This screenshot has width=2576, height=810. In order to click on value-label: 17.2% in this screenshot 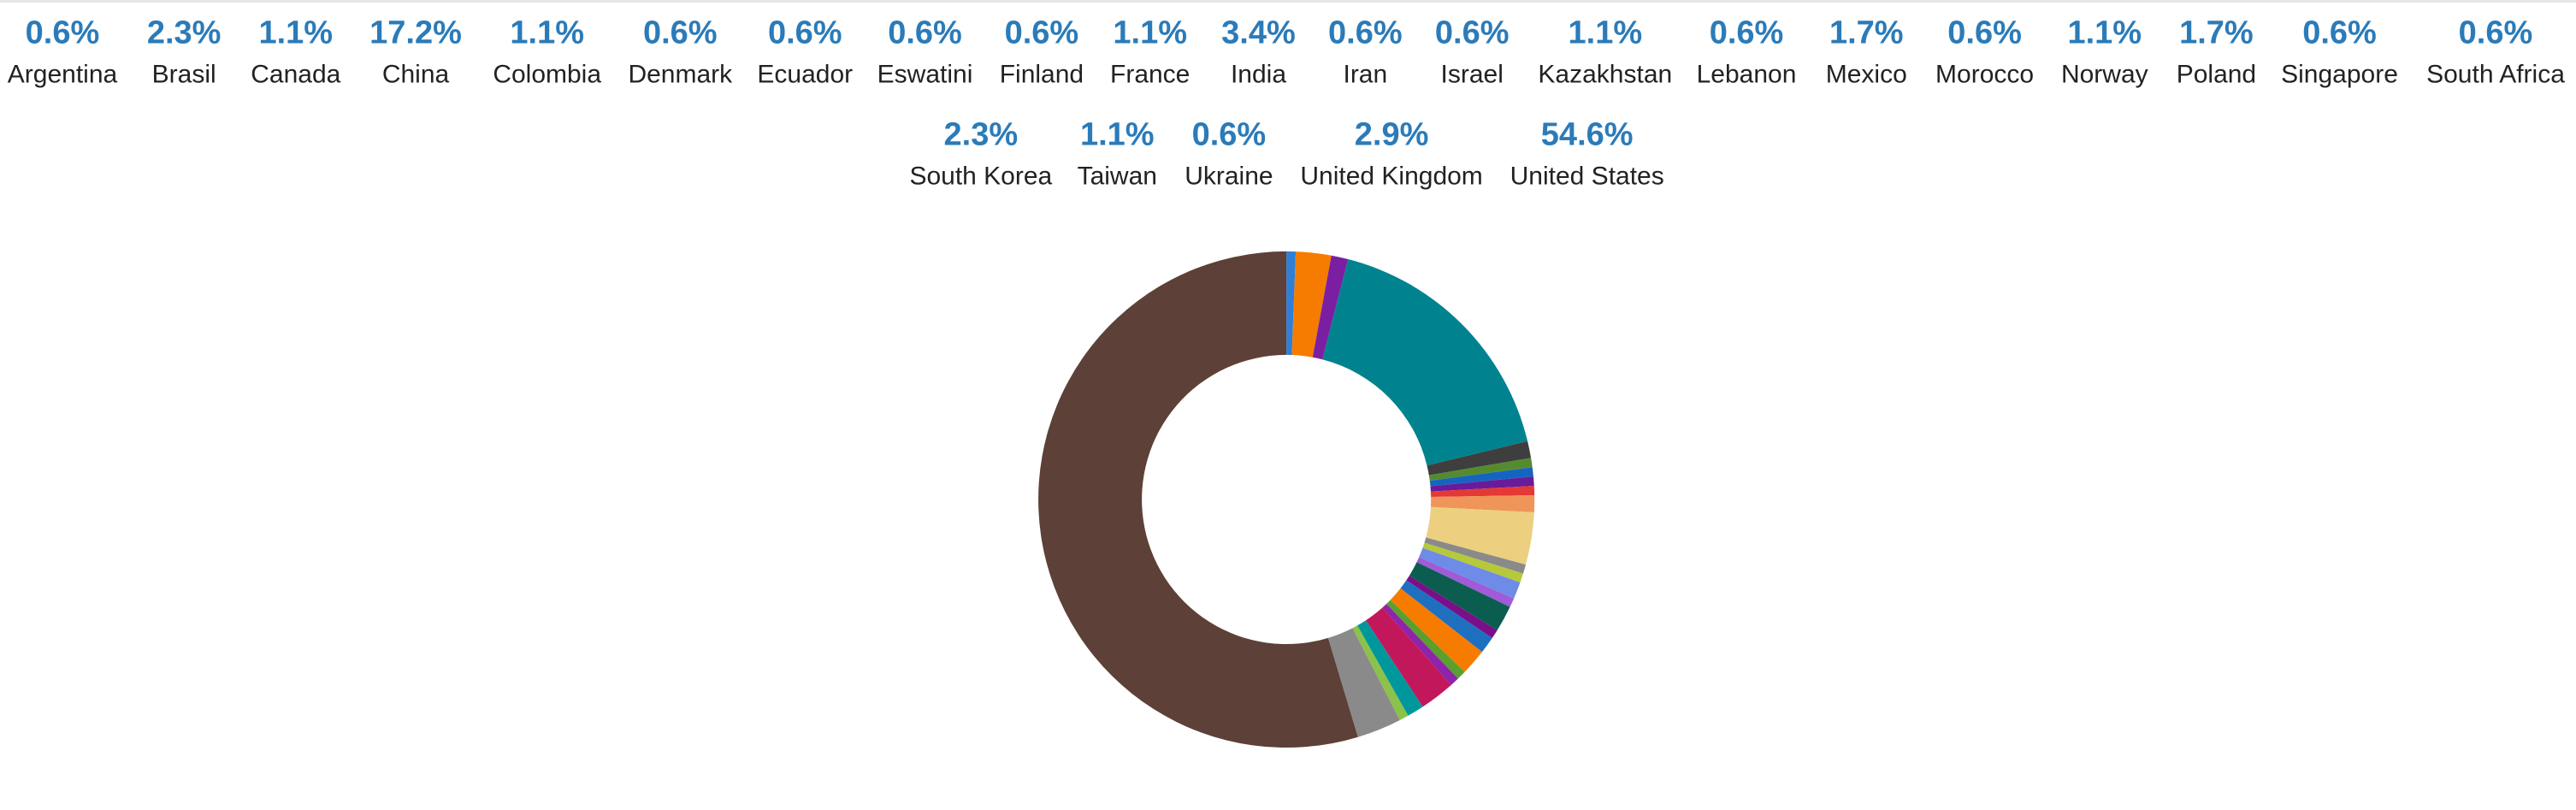, I will do `click(415, 33)`.